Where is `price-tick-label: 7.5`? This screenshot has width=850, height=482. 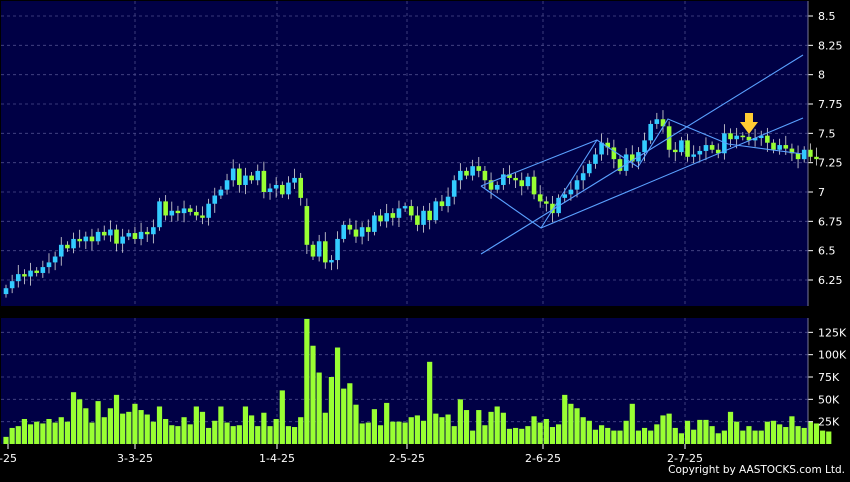
price-tick-label: 7.5 is located at coordinates (827, 133).